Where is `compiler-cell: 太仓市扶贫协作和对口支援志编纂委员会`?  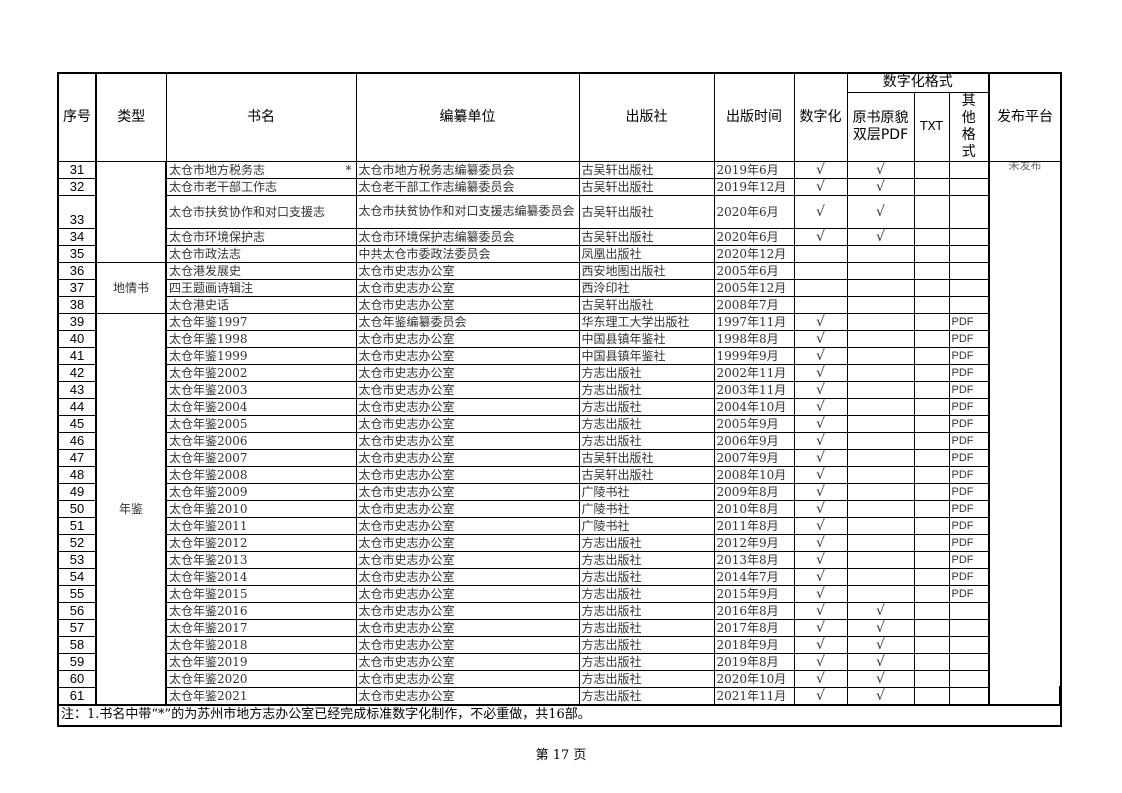 compiler-cell: 太仓市扶贫协作和对口支援志编纂委员会 is located at coordinates (467, 211).